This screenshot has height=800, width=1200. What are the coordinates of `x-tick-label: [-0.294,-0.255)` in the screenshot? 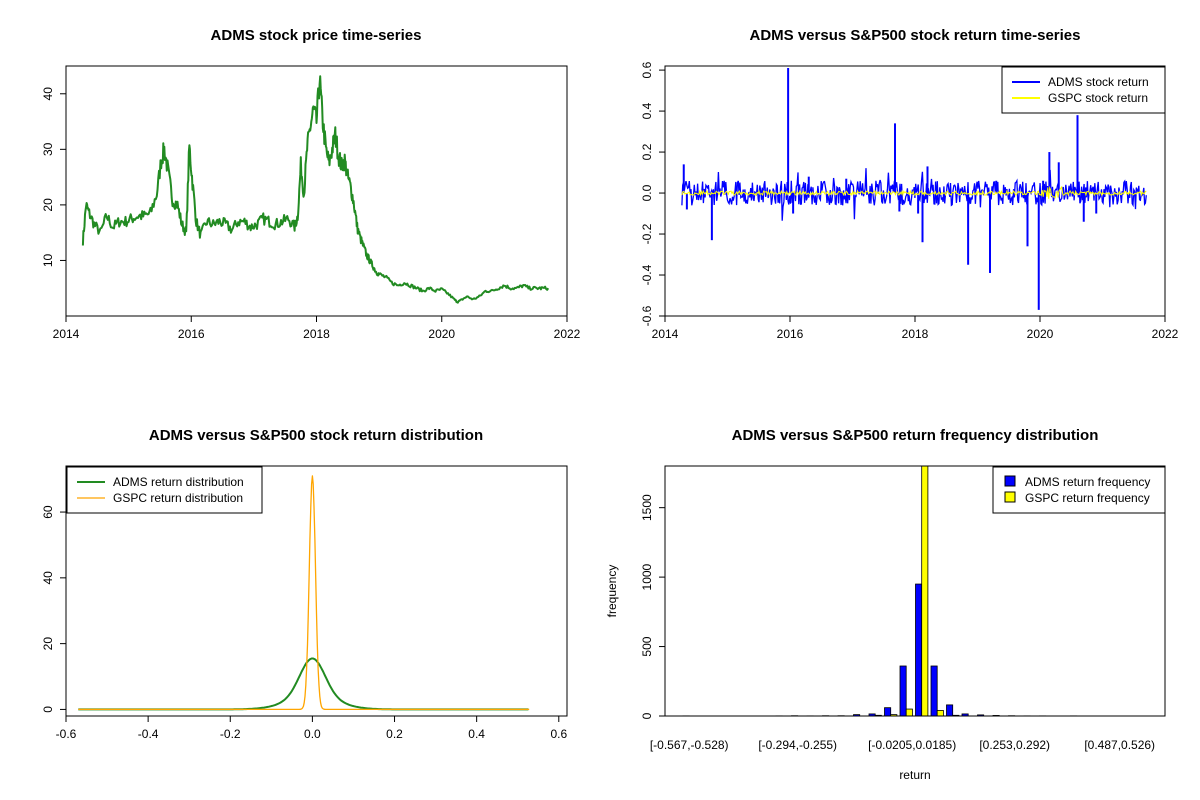 It's located at (797, 745).